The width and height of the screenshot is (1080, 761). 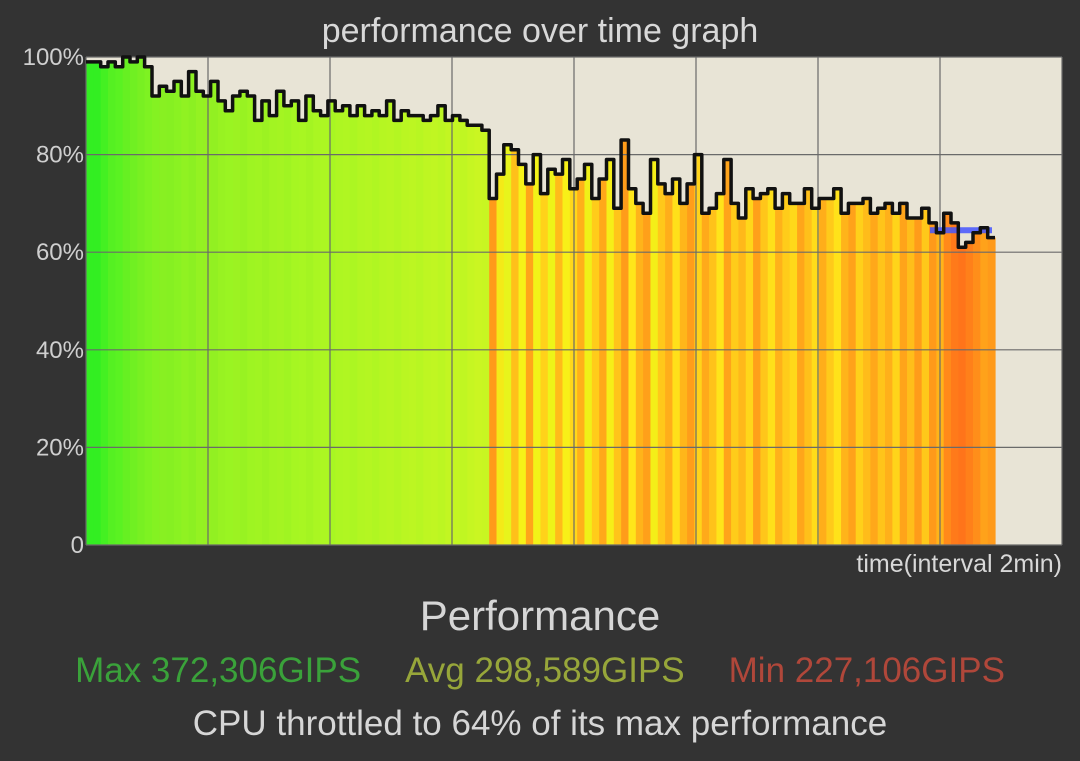 What do you see at coordinates (540, 615) in the screenshot?
I see `performance-heading: Performance` at bounding box center [540, 615].